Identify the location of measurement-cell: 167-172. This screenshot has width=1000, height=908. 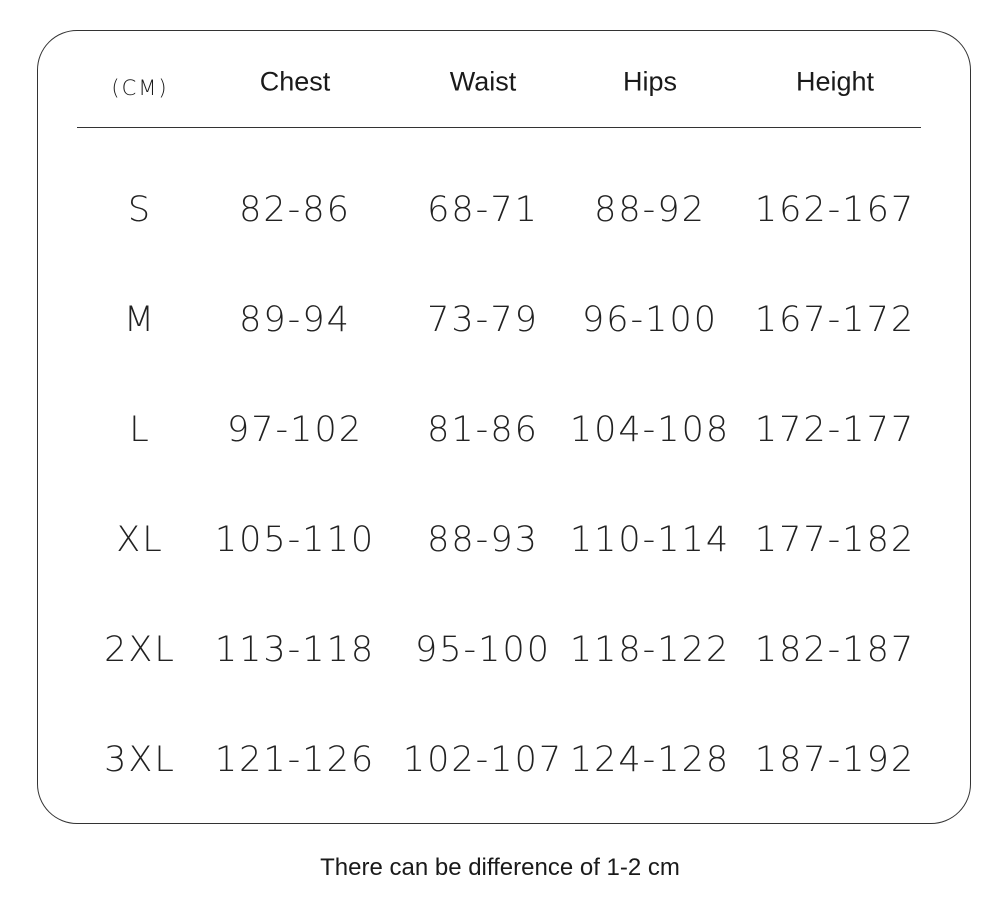
(835, 320).